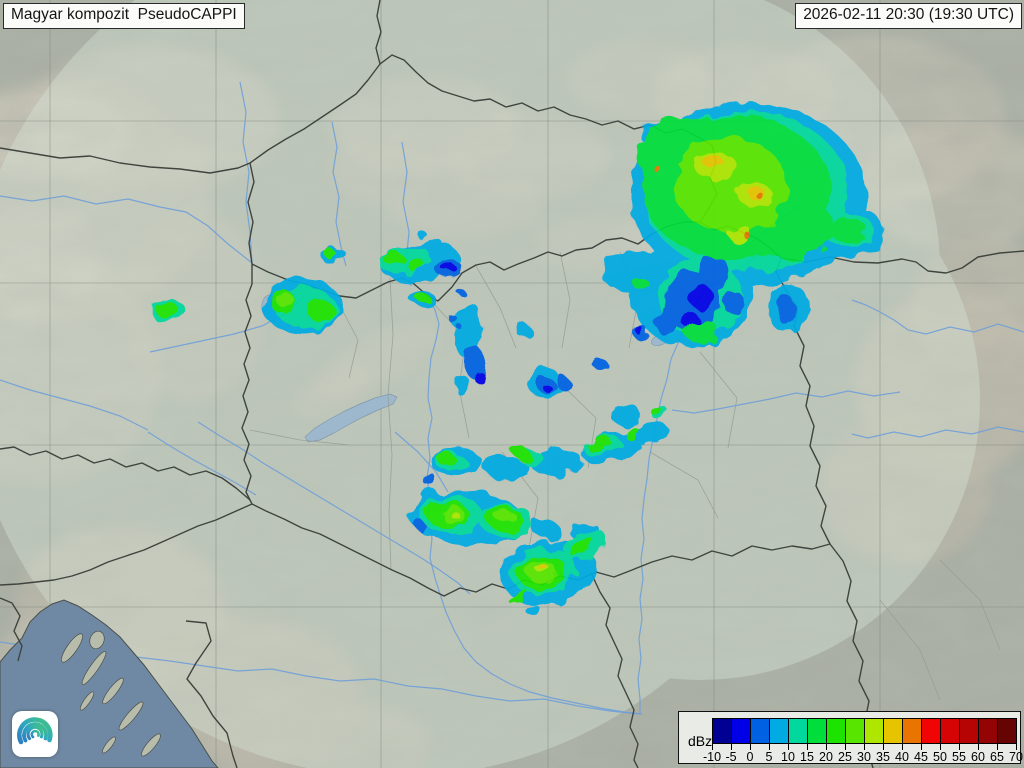 The height and width of the screenshot is (768, 1024). Describe the element at coordinates (978, 757) in the screenshot. I see `legend-tick-label: 60` at that location.